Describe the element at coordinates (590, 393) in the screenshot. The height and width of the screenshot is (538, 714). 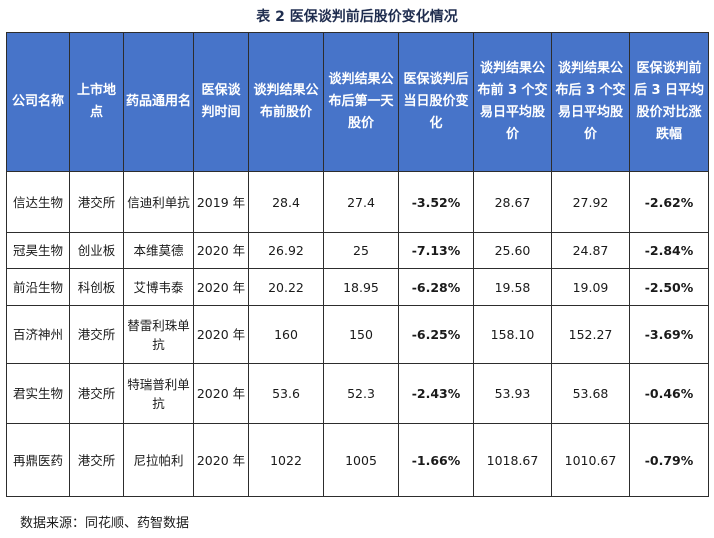
I see `avg-after-cell: 53.68` at that location.